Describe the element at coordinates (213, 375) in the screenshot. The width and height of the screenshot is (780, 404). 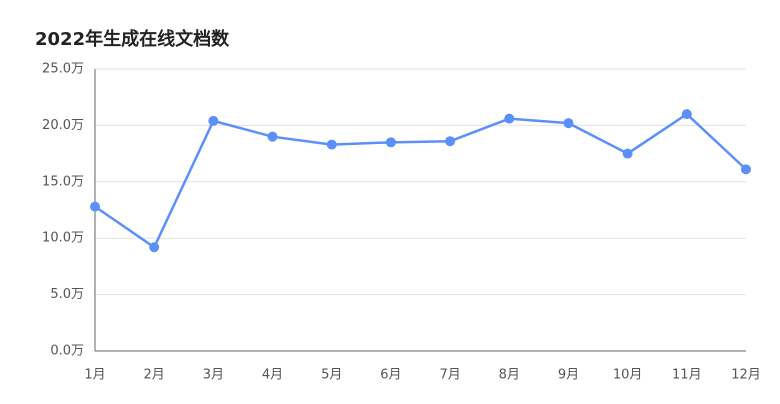
I see `x-tick-label: 3月` at that location.